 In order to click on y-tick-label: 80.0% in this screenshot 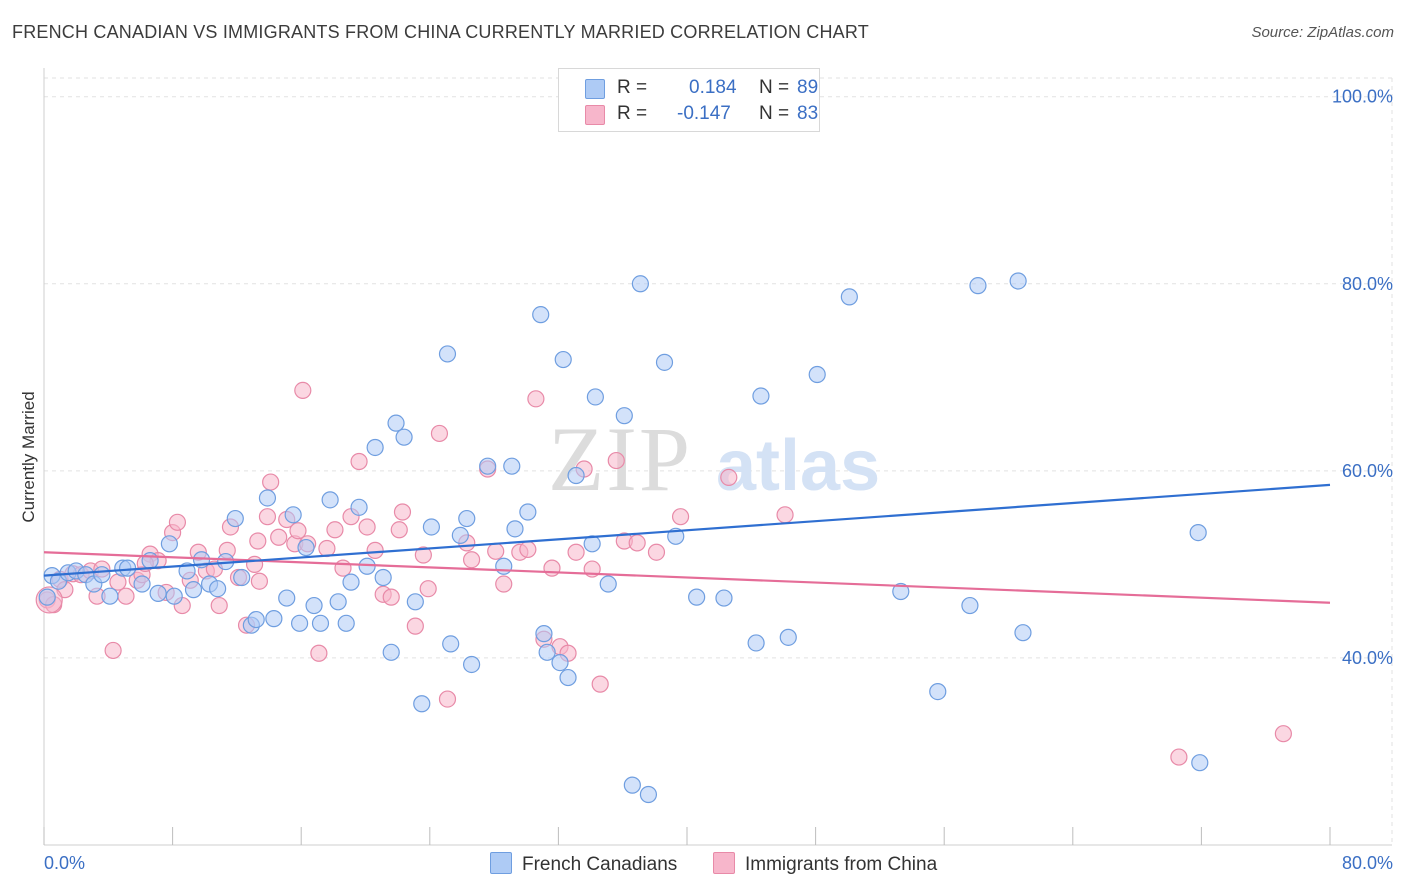, I will do `click(1367, 284)`.